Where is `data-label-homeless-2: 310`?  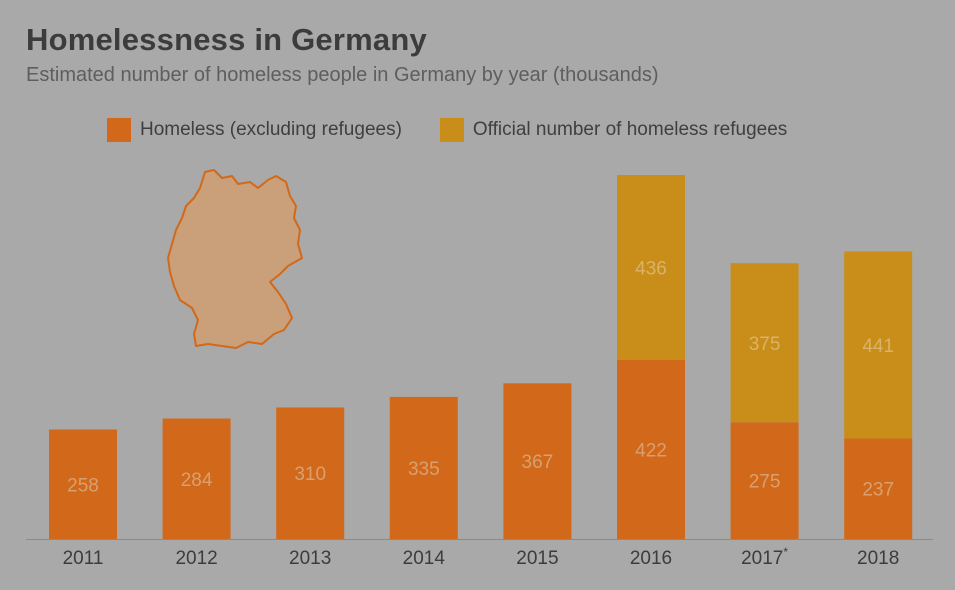 data-label-homeless-2: 310 is located at coordinates (310, 474).